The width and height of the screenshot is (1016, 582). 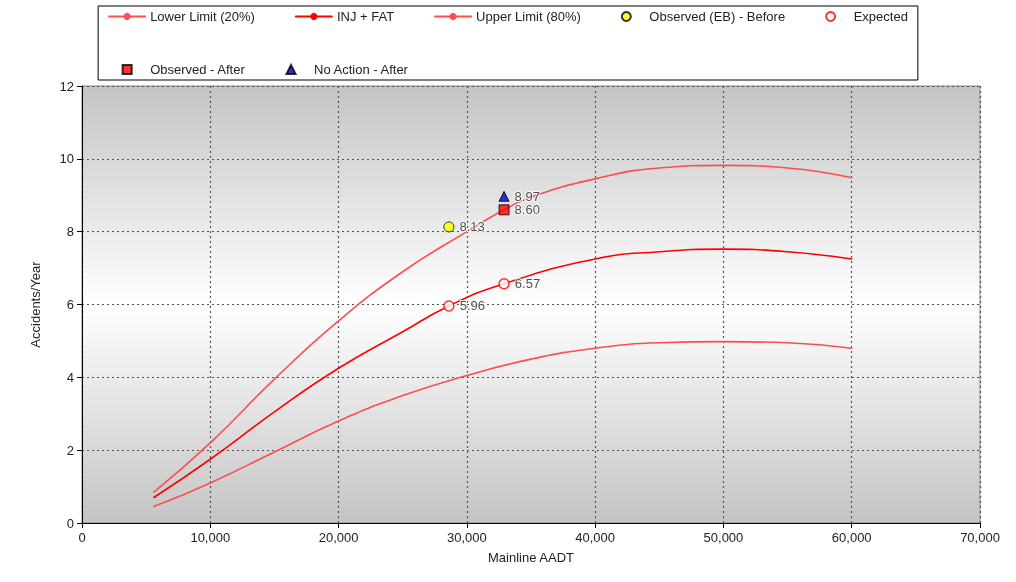 What do you see at coordinates (70, 304) in the screenshot?
I see `y-tick-label: 6` at bounding box center [70, 304].